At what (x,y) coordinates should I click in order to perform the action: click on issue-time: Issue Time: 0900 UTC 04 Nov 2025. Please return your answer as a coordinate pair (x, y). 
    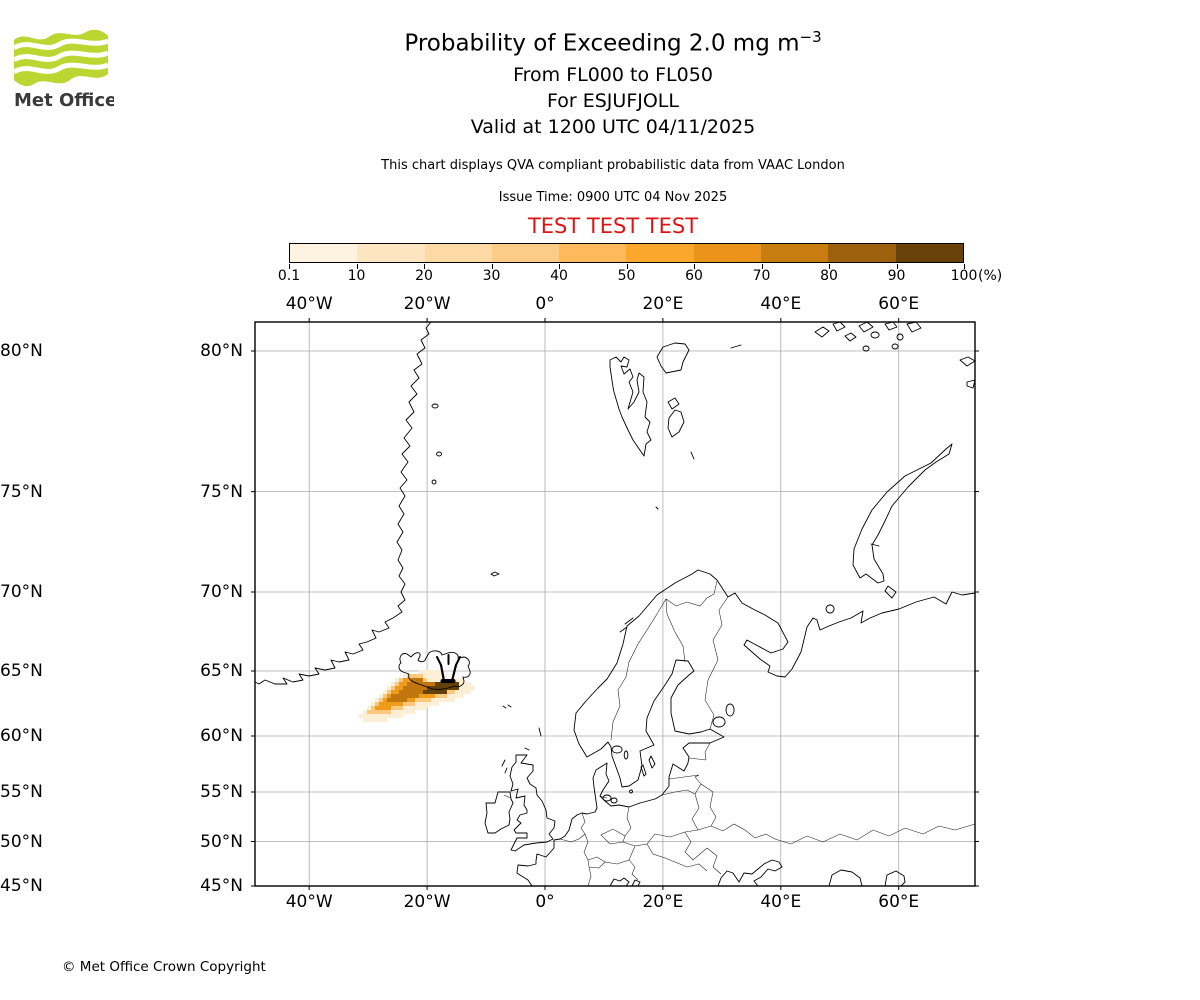
    Looking at the image, I should click on (613, 197).